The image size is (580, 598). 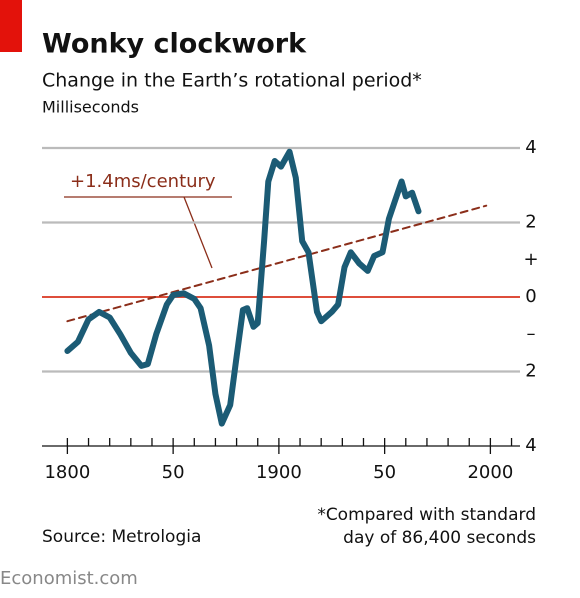 What do you see at coordinates (174, 44) in the screenshot?
I see `chart-title: Wonky clockwork` at bounding box center [174, 44].